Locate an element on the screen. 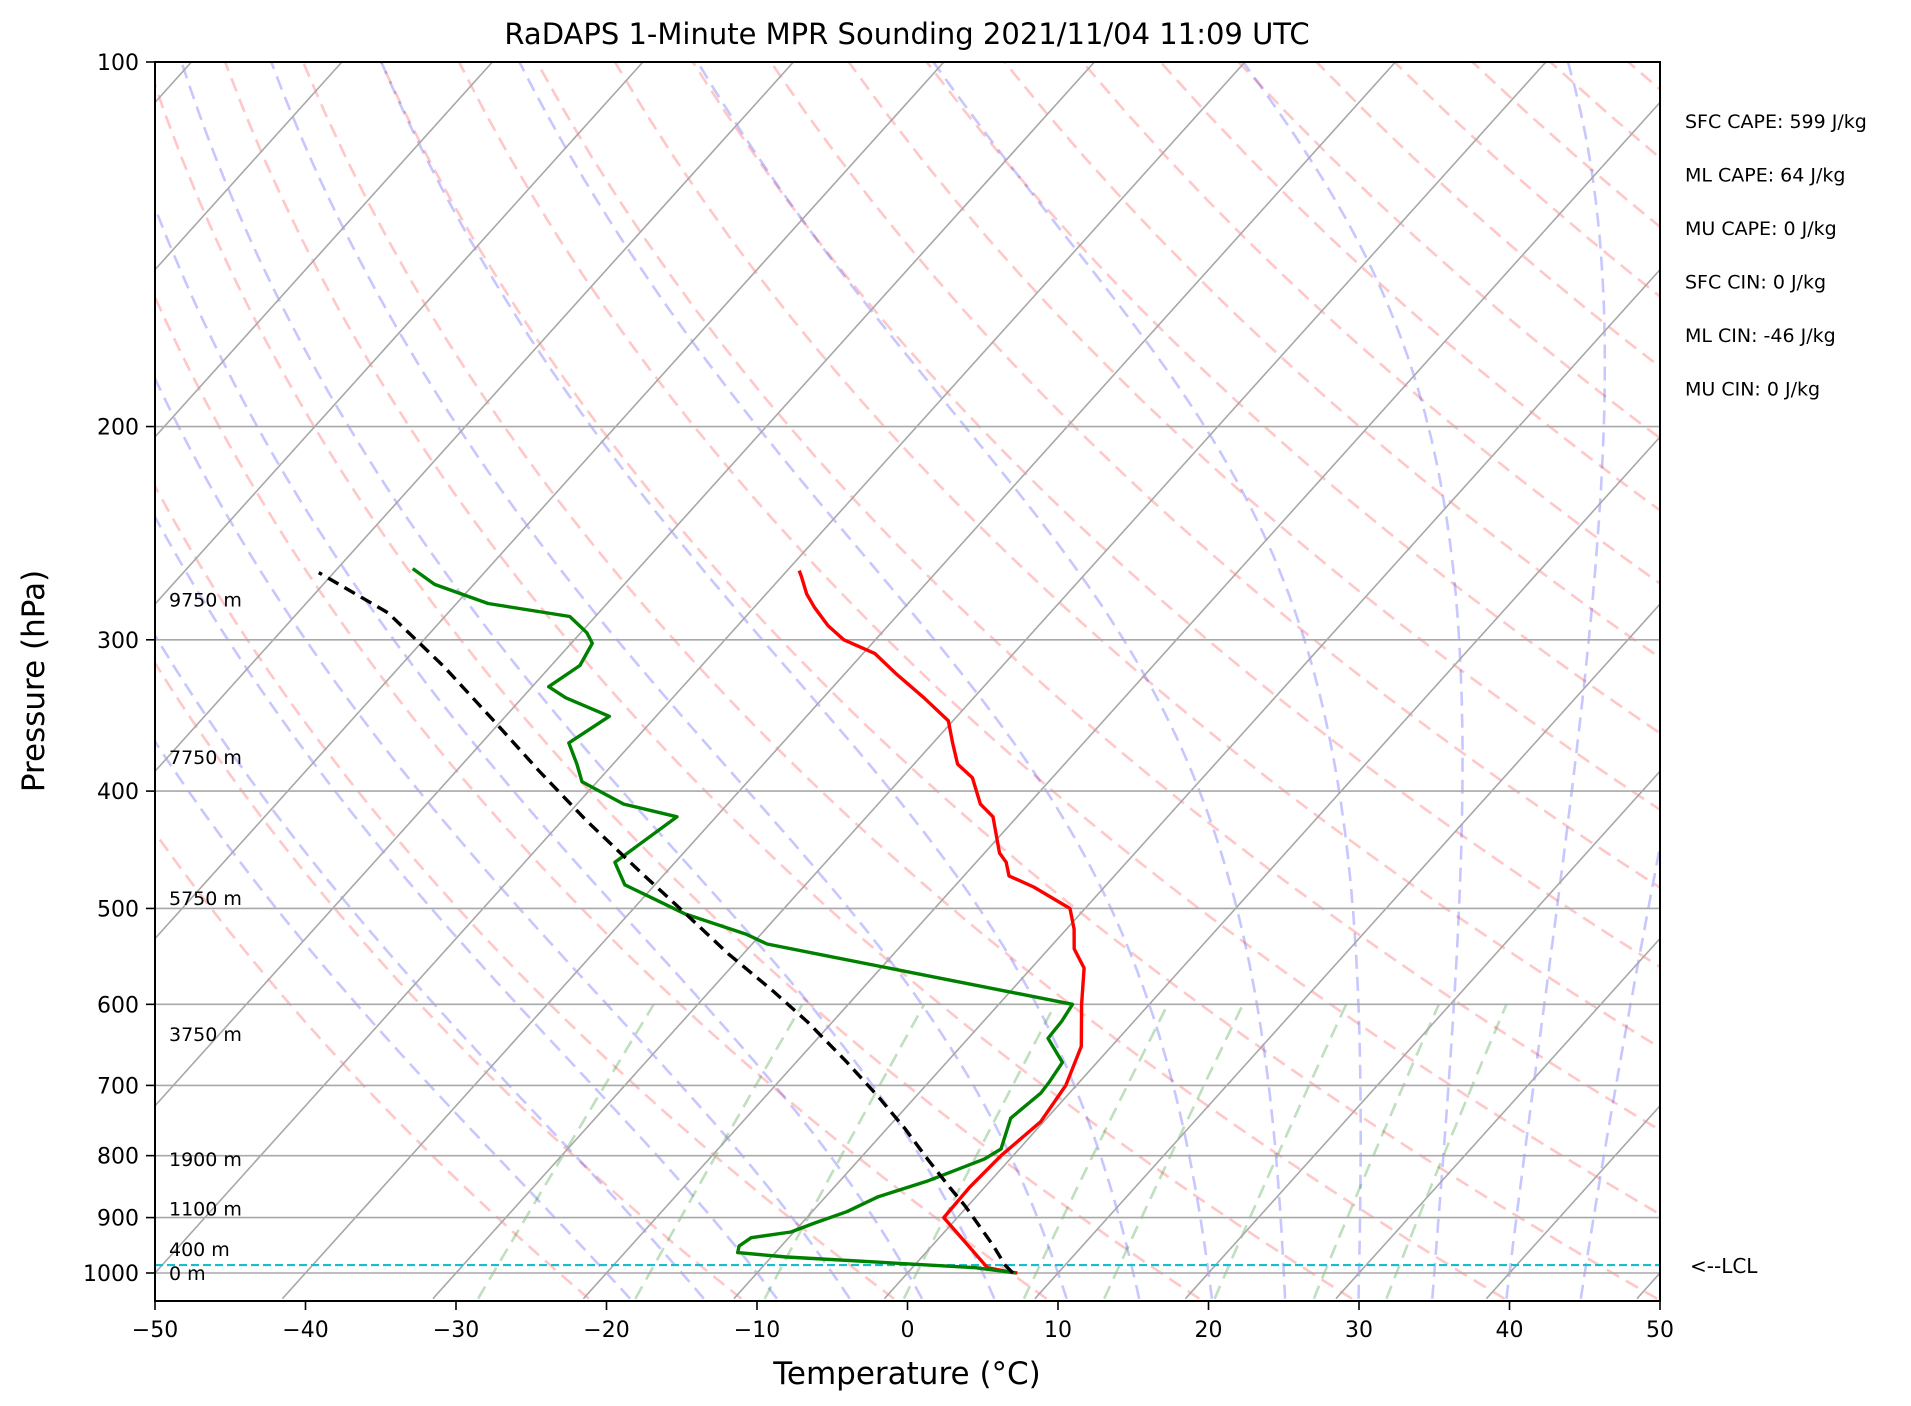 Image resolution: width=1911 pixels, height=1406 pixels. y-tick-label: 900 is located at coordinates (118, 1219).